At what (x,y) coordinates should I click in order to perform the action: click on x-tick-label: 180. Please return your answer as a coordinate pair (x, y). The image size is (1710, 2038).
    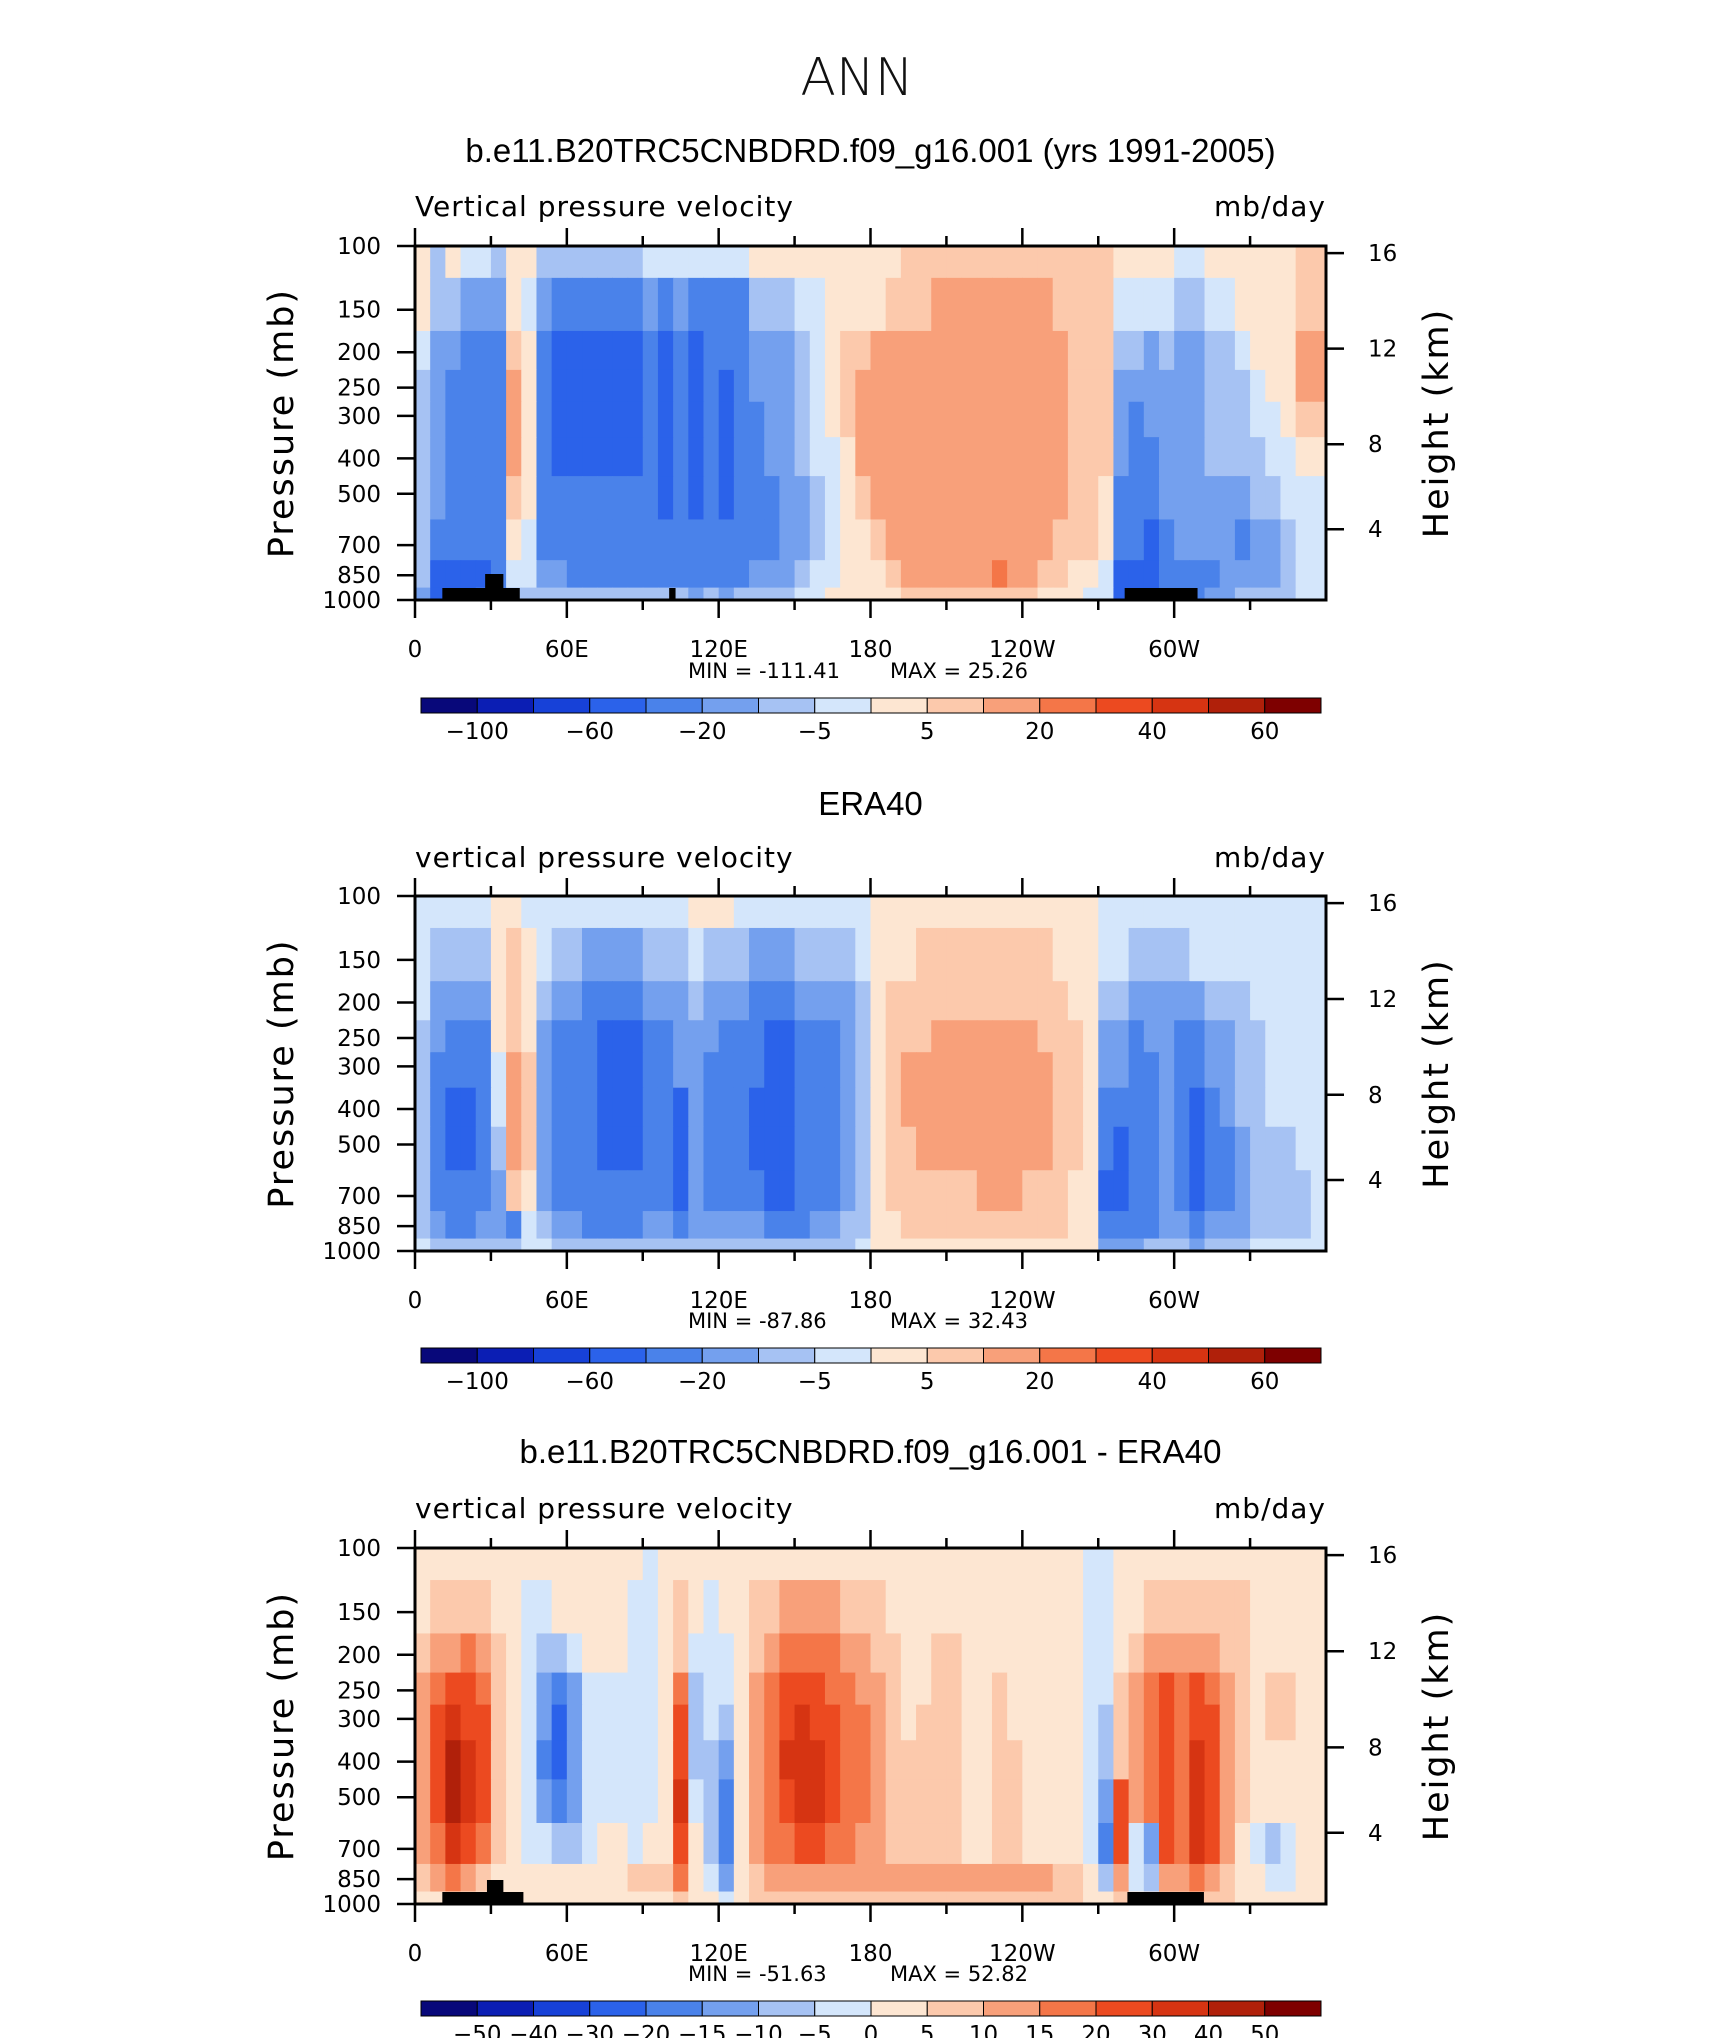
    Looking at the image, I should click on (871, 1954).